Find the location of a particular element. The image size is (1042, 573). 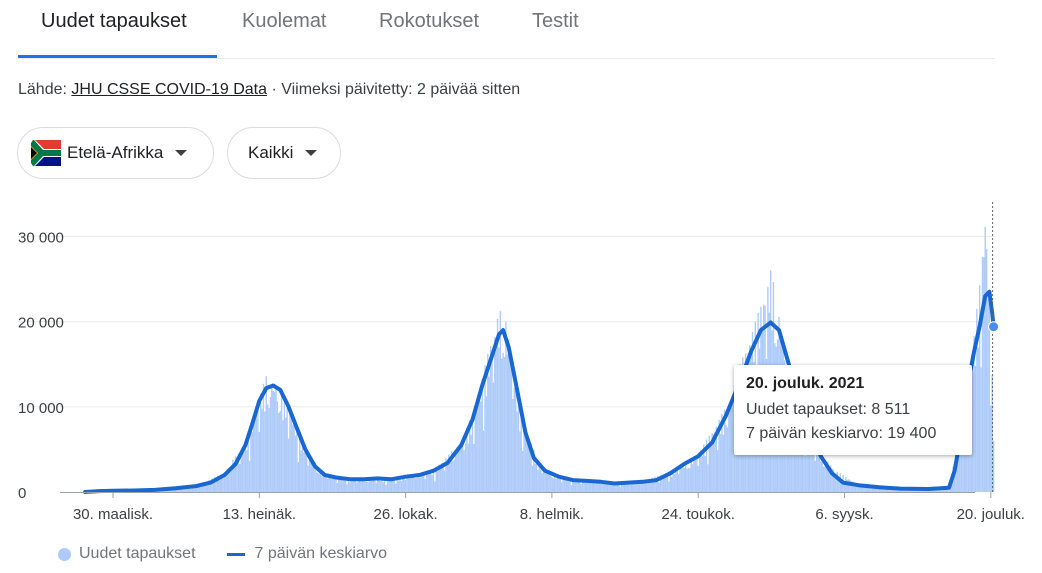

tab-new-cases: Uudet tapaukset is located at coordinates (114, 21).